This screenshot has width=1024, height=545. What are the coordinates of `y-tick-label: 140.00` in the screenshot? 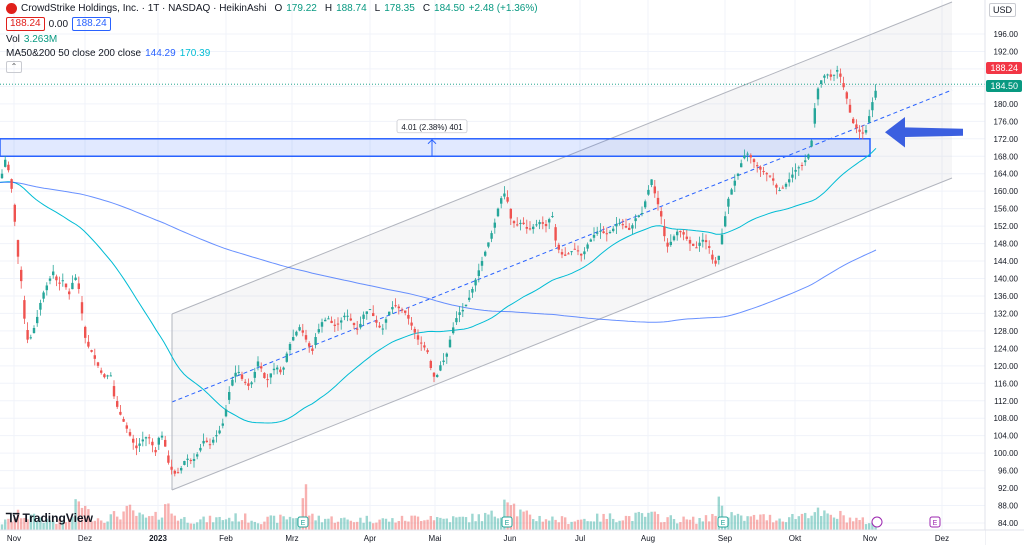 It's located at (1006, 279).